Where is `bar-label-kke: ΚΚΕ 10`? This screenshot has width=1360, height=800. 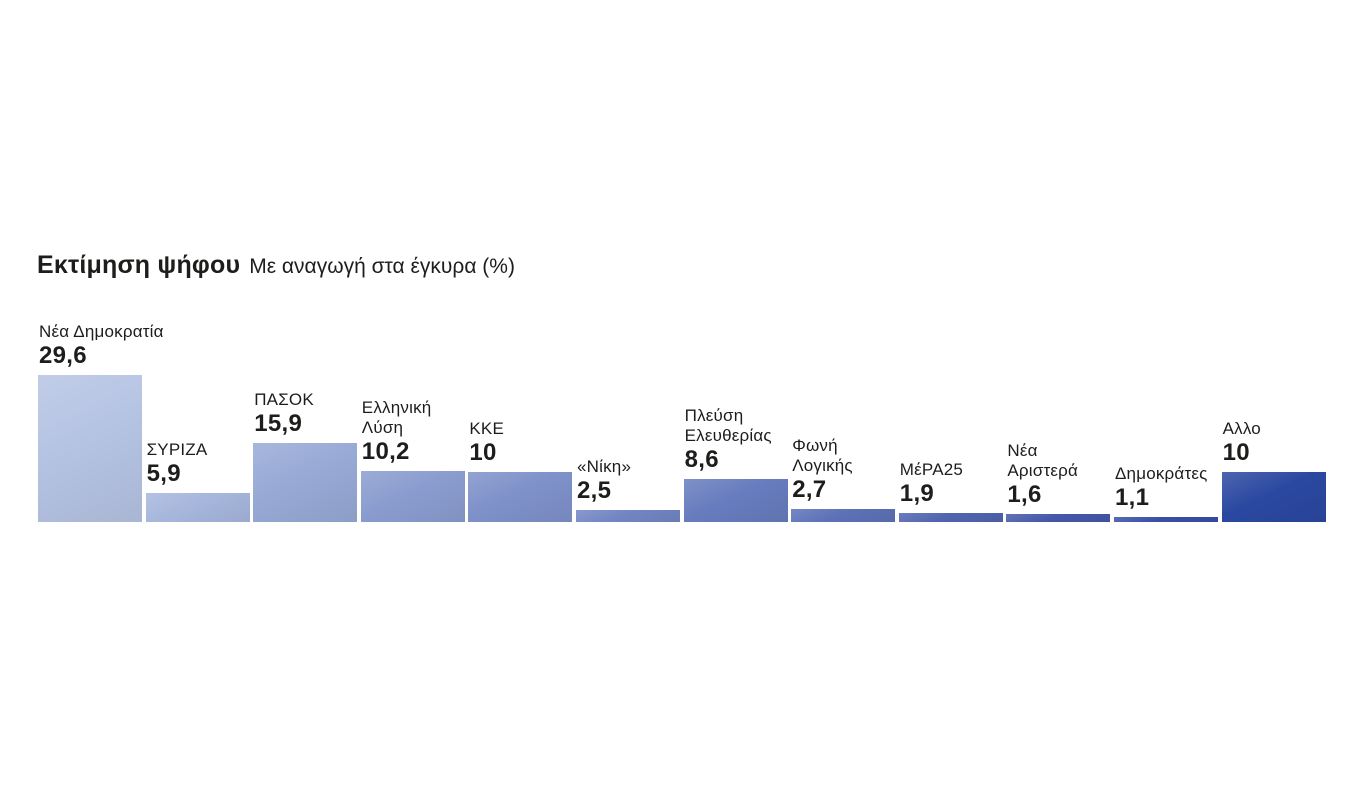 bar-label-kke: ΚΚΕ 10 is located at coordinates (486, 442).